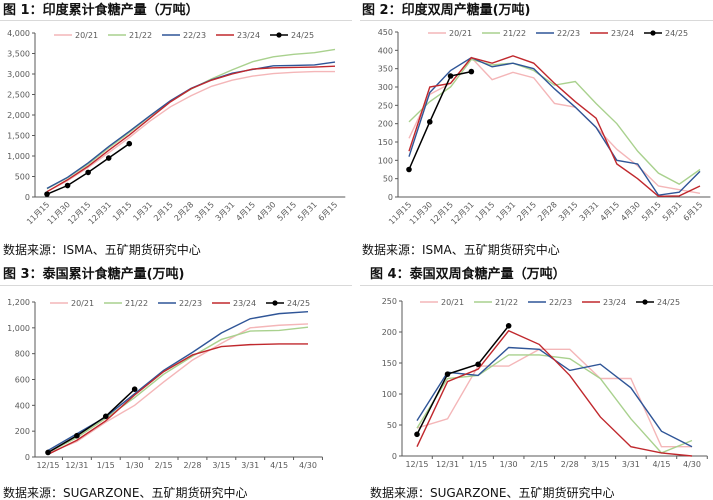  What do you see at coordinates (18, 95) in the screenshot?
I see `y-tick-label: 2,500` at bounding box center [18, 95].